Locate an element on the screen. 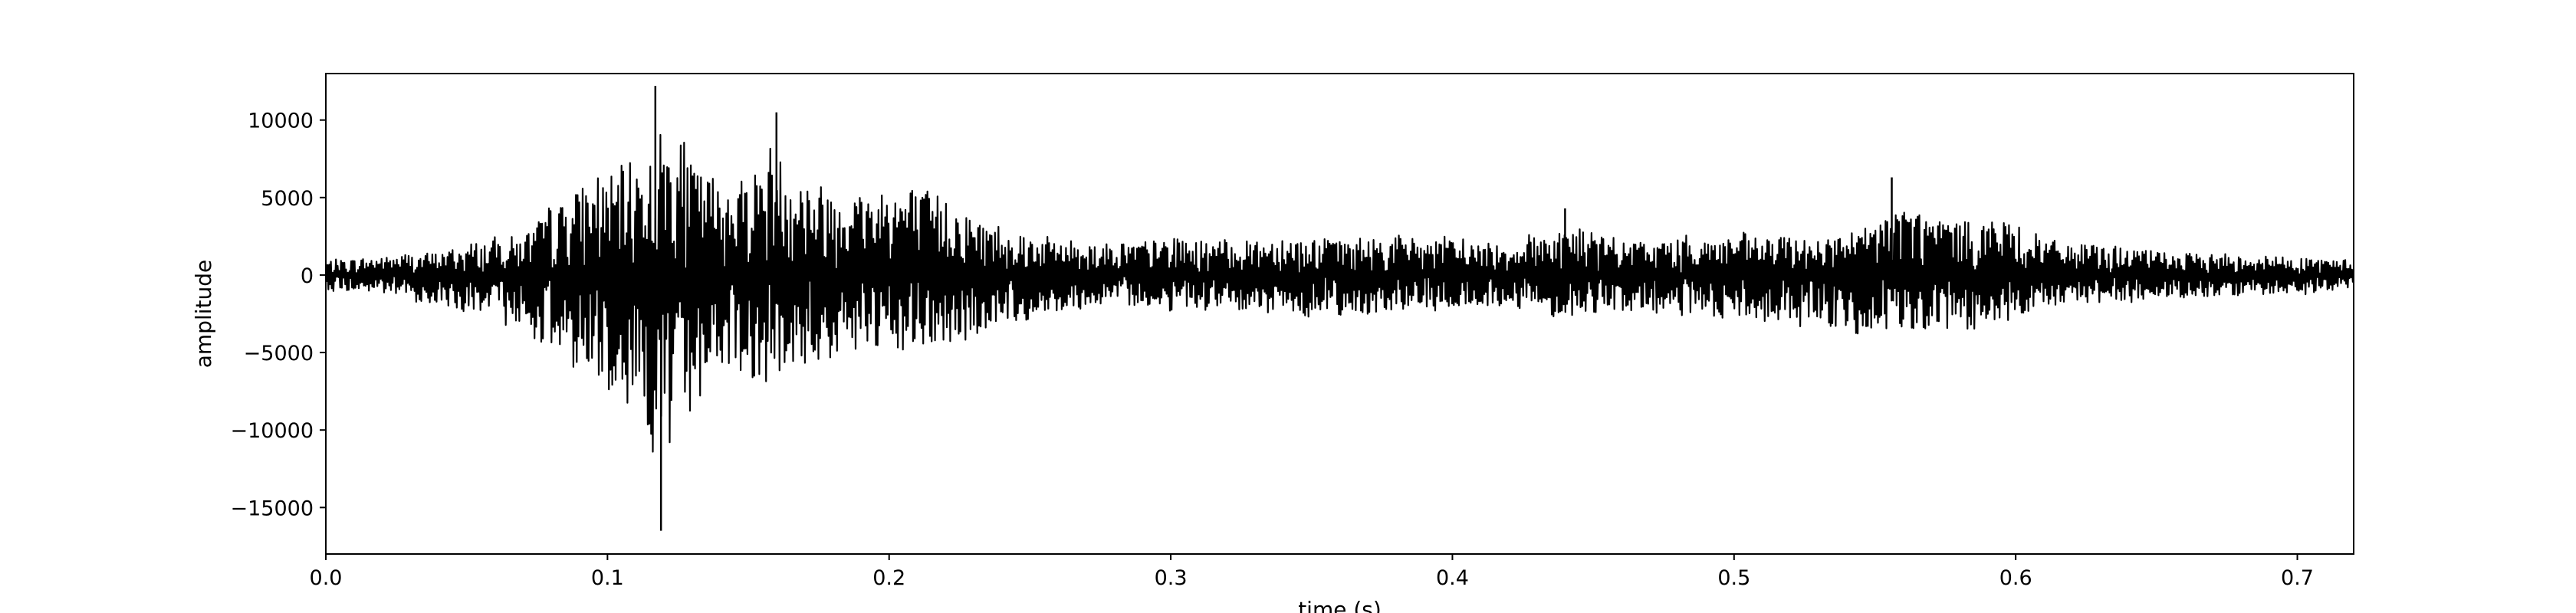 The height and width of the screenshot is (613, 2576). x-tick-label: 0.5 is located at coordinates (1733, 578).